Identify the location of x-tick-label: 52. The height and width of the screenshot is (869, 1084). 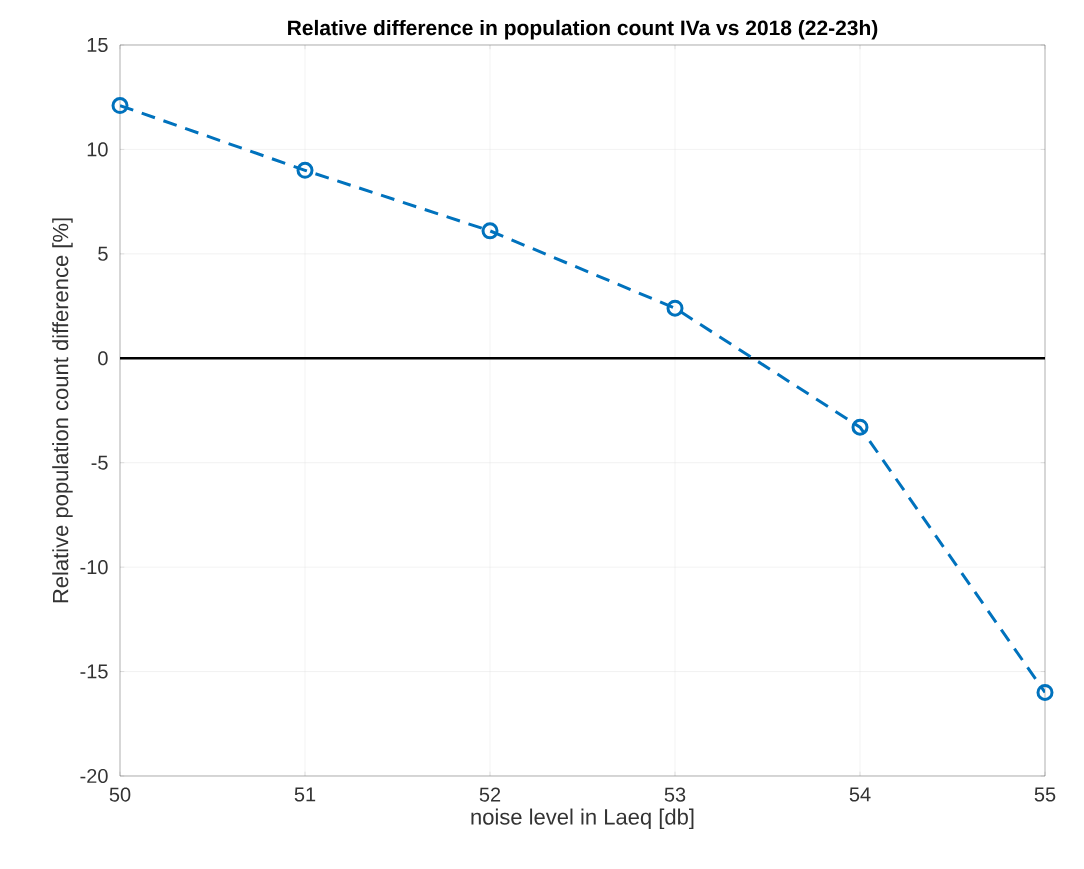
(490, 794).